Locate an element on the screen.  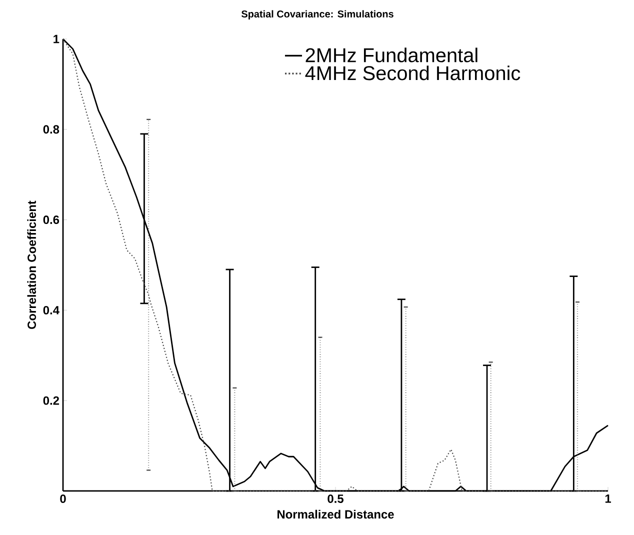
x-tick-label: 1 is located at coordinates (608, 498).